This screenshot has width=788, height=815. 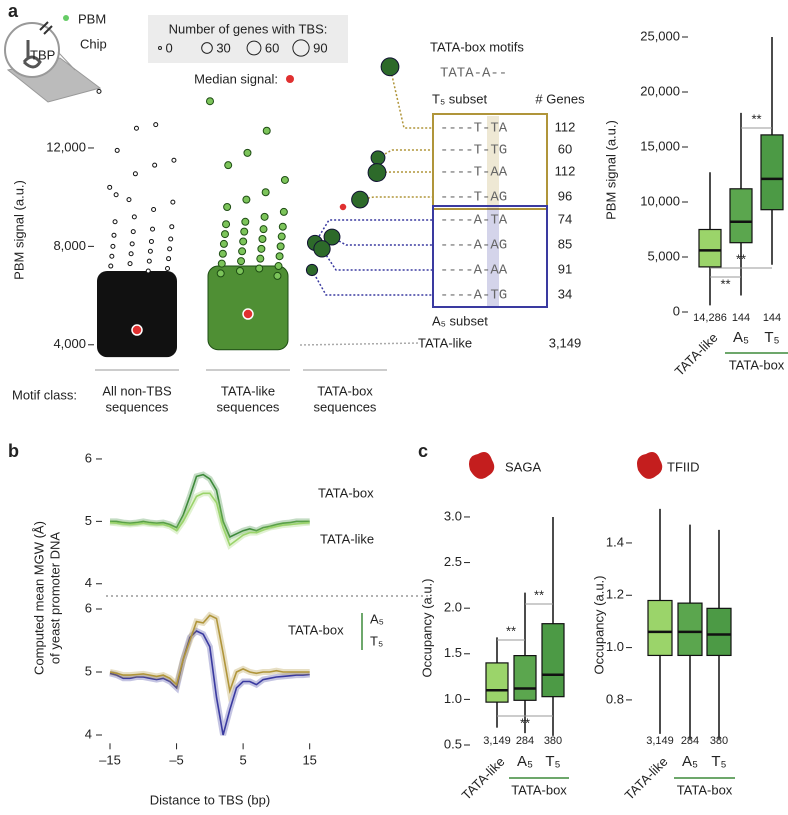 What do you see at coordinates (477, 46) in the screenshot?
I see `motif-title: TATA-box motifs` at bounding box center [477, 46].